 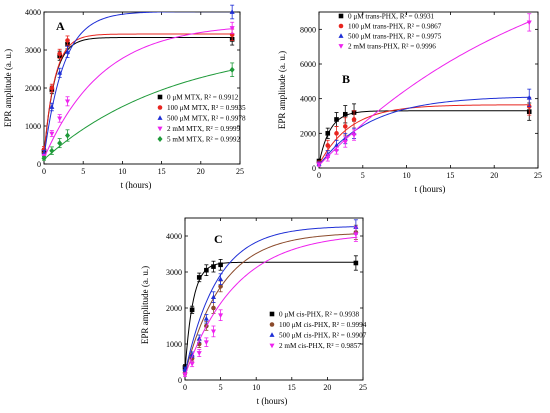 What do you see at coordinates (180, 380) in the screenshot?
I see `panel-c-y-tick-label: 0` at bounding box center [180, 380].